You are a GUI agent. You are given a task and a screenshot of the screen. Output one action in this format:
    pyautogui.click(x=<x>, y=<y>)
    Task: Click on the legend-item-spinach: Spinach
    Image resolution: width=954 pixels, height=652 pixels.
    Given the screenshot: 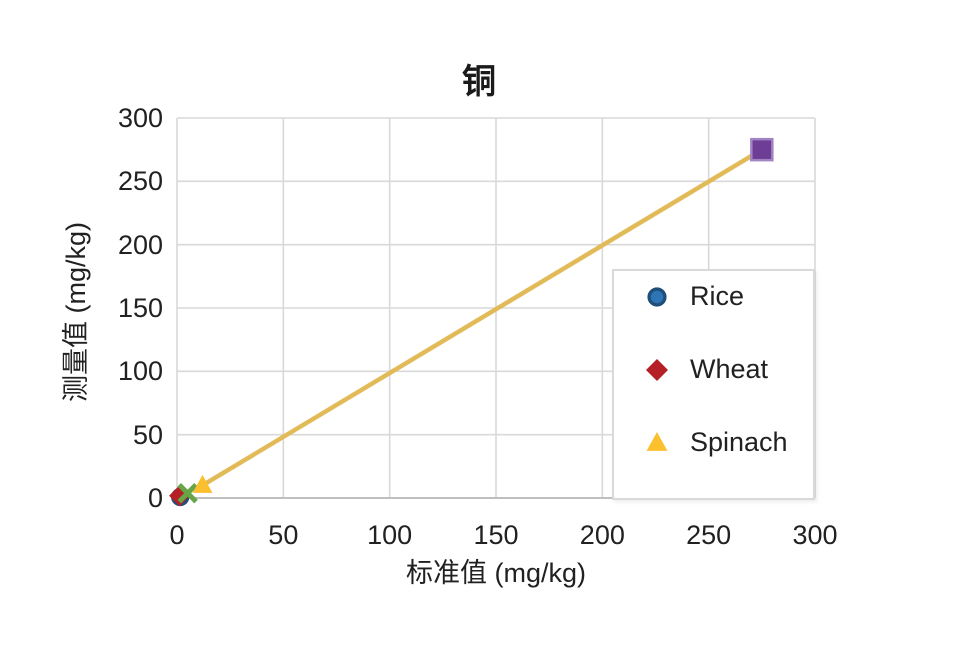 What is the action you would take?
    pyautogui.click(x=727, y=442)
    